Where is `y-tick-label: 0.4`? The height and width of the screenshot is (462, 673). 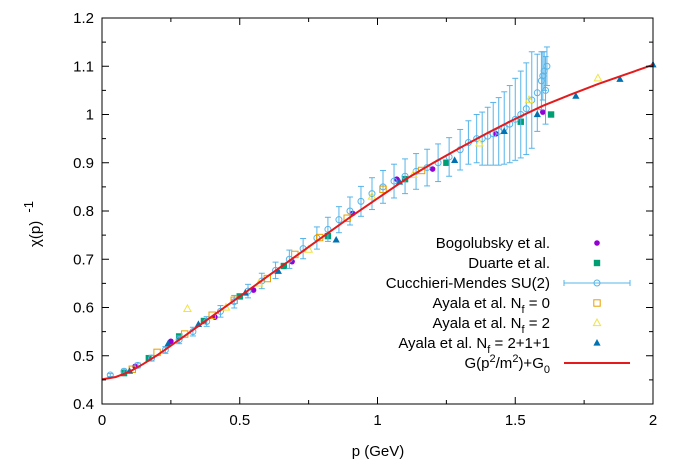 y-tick-label: 0.4 is located at coordinates (83, 404).